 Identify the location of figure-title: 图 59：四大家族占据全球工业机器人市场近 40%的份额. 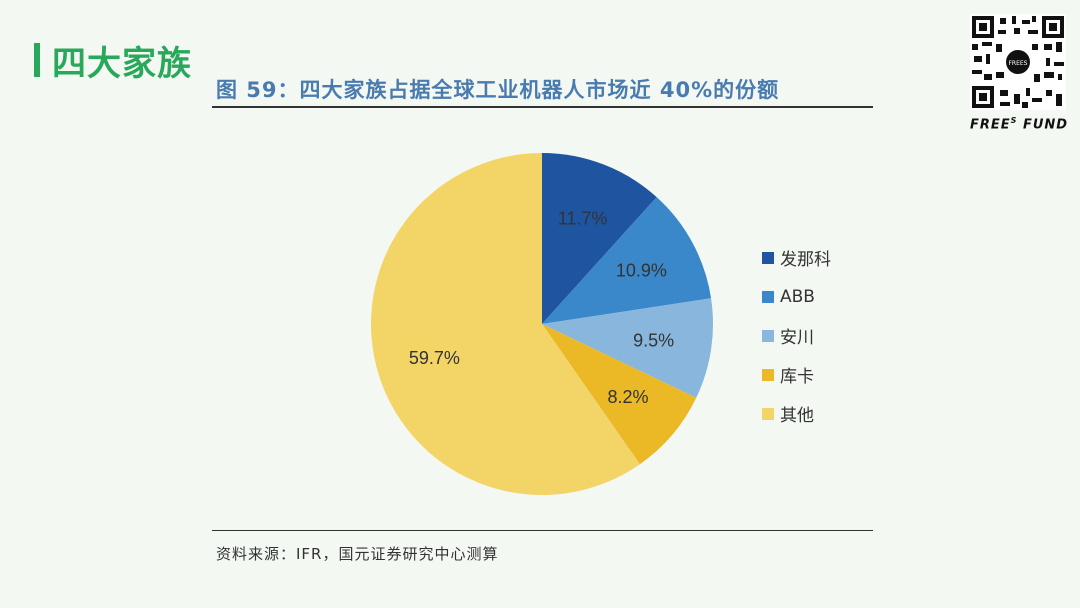
(498, 90).